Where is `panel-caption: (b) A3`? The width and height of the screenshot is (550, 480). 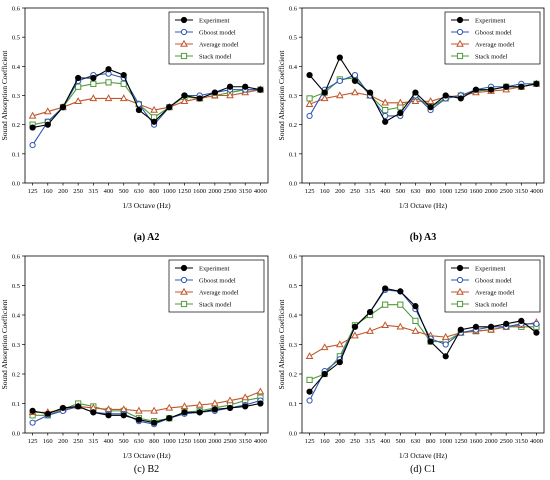
panel-caption: (b) A3 is located at coordinates (423, 237).